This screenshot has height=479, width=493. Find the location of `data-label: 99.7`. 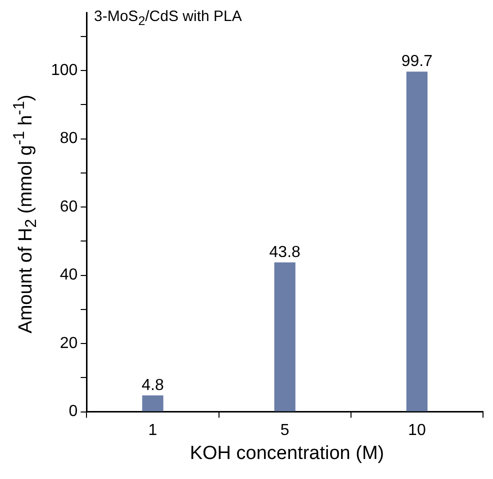

data-label: 99.7 is located at coordinates (417, 61).